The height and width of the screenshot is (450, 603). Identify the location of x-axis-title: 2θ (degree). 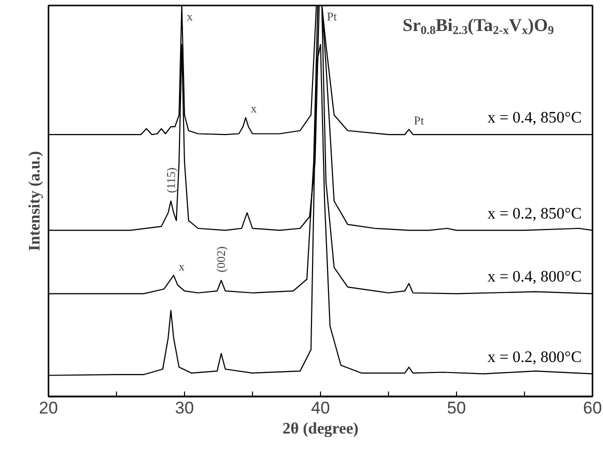
(320, 429).